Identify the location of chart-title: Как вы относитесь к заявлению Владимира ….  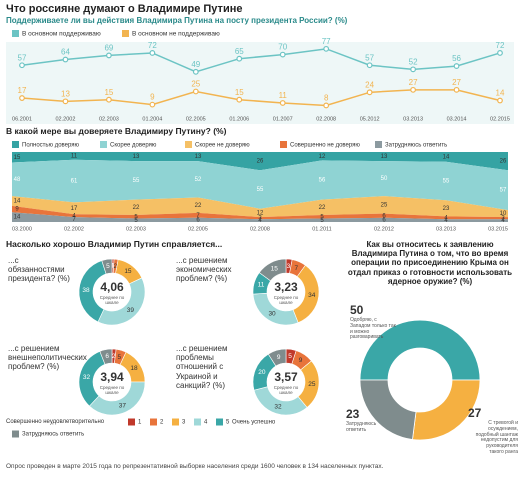
(430, 263).